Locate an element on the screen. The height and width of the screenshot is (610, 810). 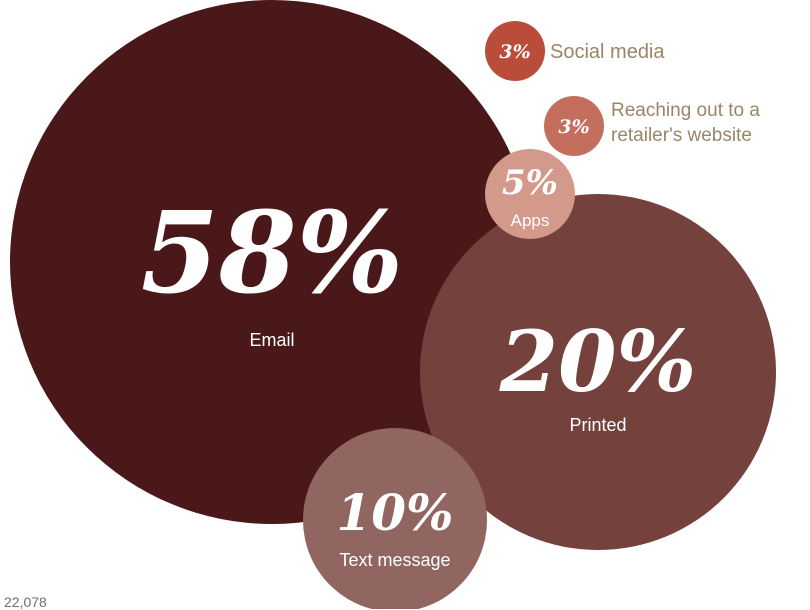
value-label-apps: 5% is located at coordinates (530, 183).